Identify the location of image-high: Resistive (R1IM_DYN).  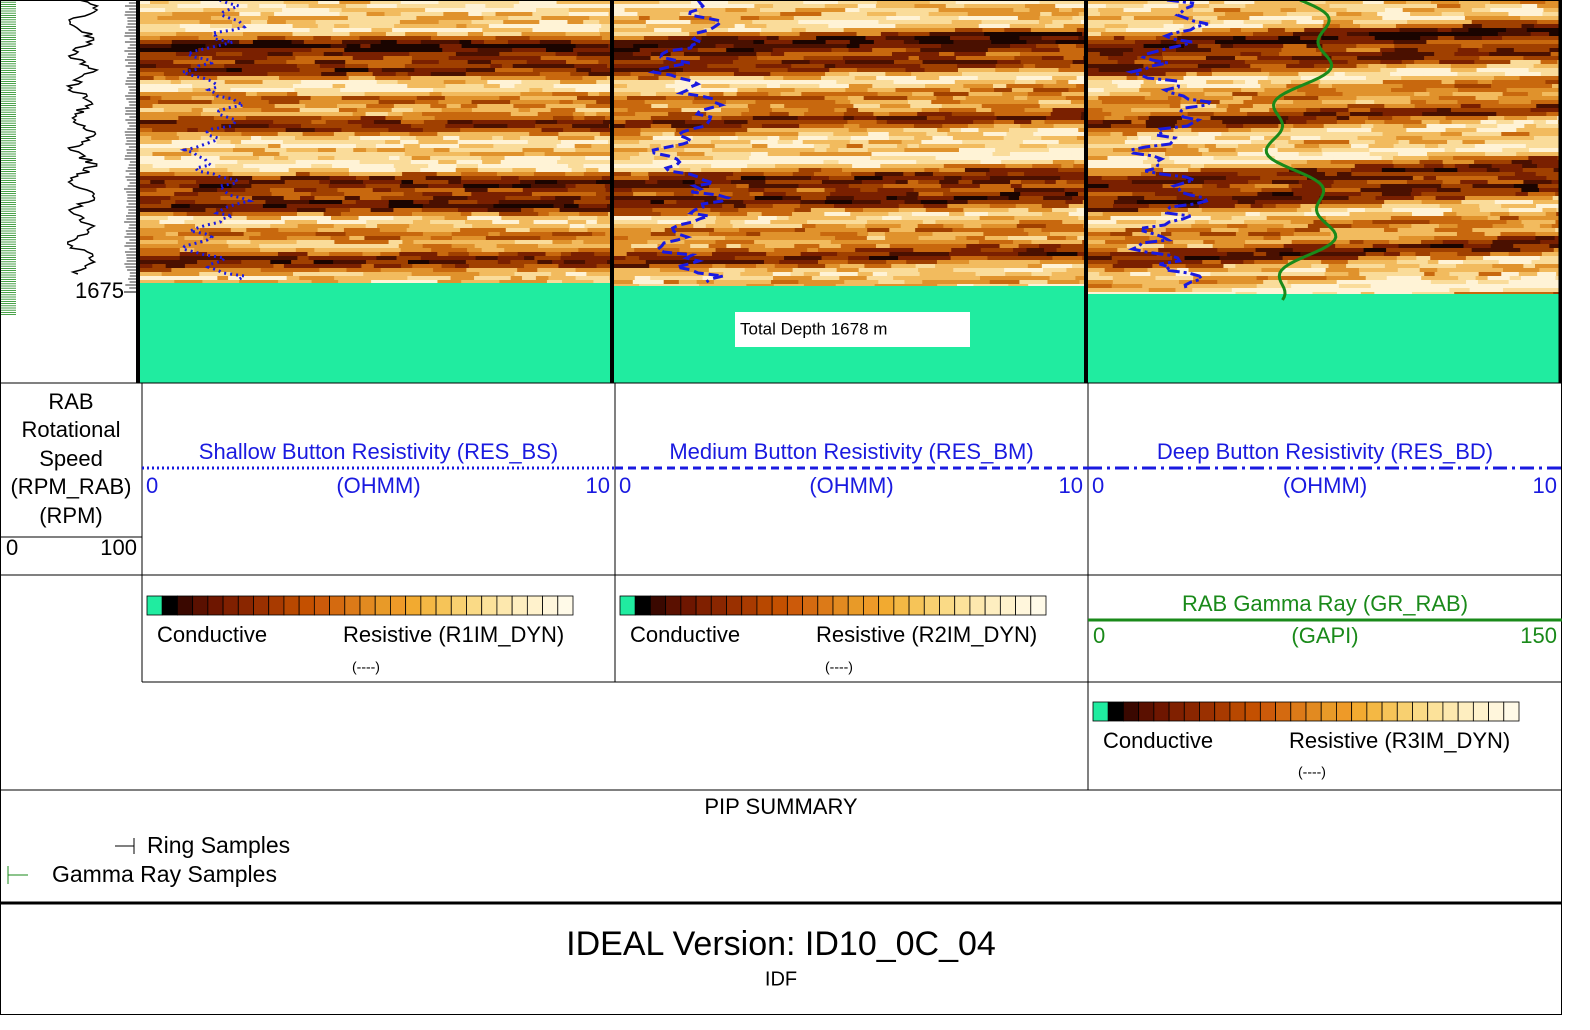
(453, 634).